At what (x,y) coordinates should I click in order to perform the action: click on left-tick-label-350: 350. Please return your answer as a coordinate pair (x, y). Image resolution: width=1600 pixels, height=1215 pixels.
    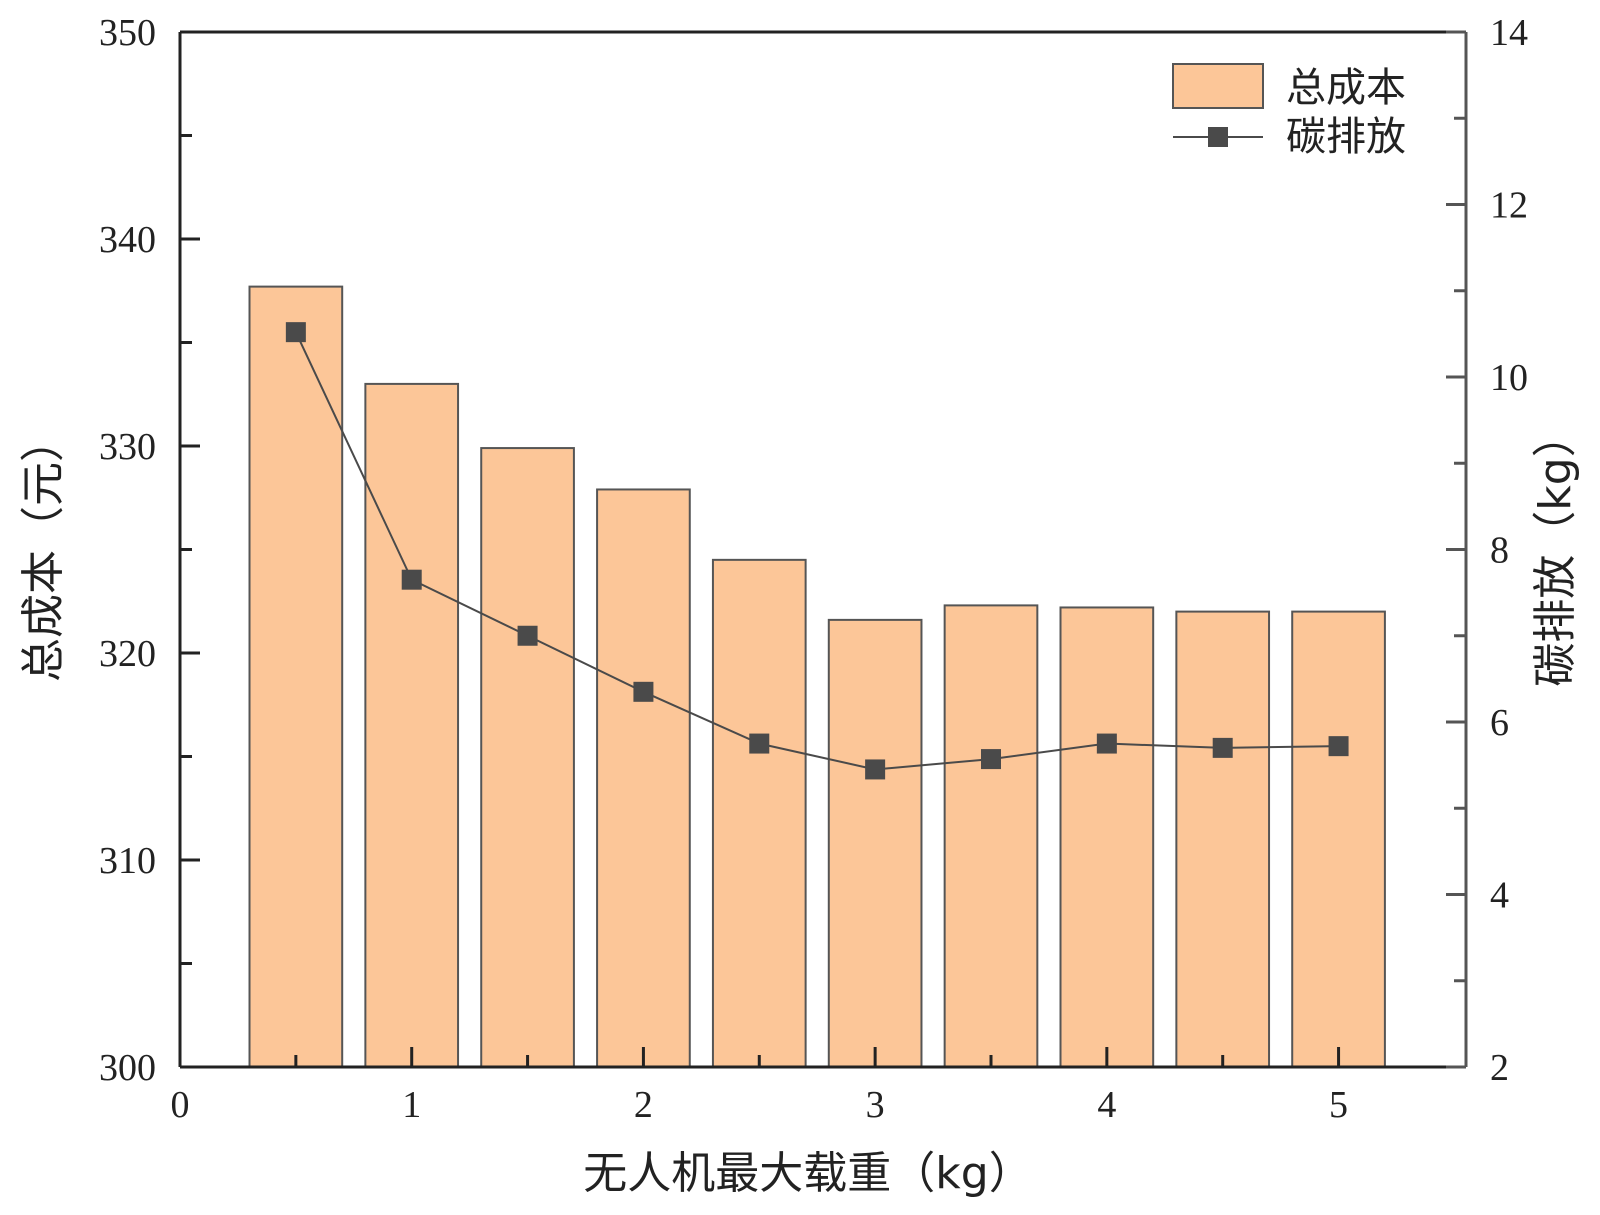
    Looking at the image, I should click on (127, 33).